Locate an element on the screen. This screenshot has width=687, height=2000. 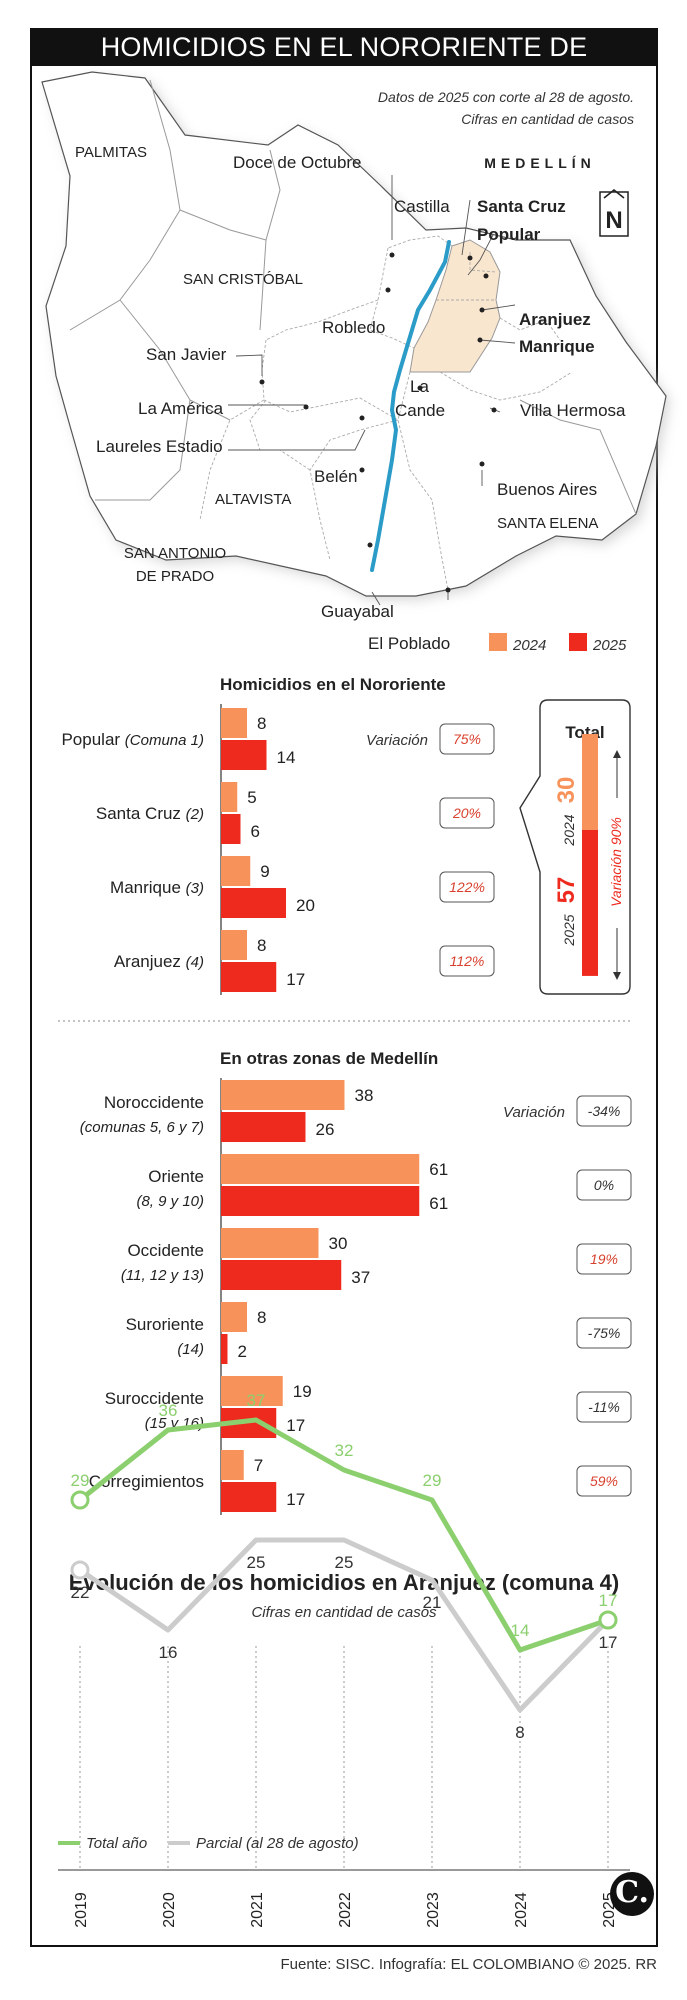
c3-label-partial-3: 25 is located at coordinates (344, 1562).